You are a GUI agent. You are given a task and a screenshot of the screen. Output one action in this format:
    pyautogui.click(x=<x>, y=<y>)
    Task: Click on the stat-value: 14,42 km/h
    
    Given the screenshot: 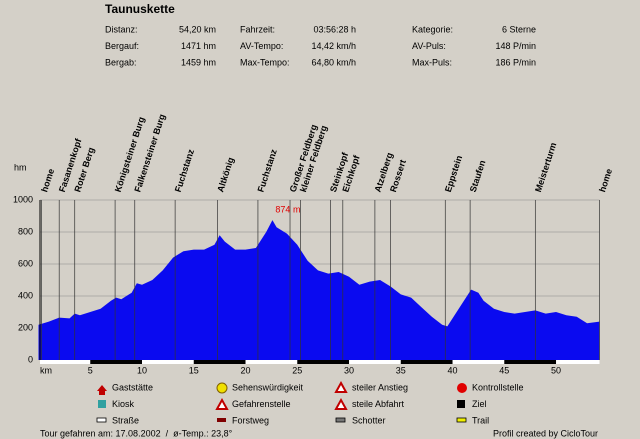 What is the action you would take?
    pyautogui.click(x=333, y=46)
    